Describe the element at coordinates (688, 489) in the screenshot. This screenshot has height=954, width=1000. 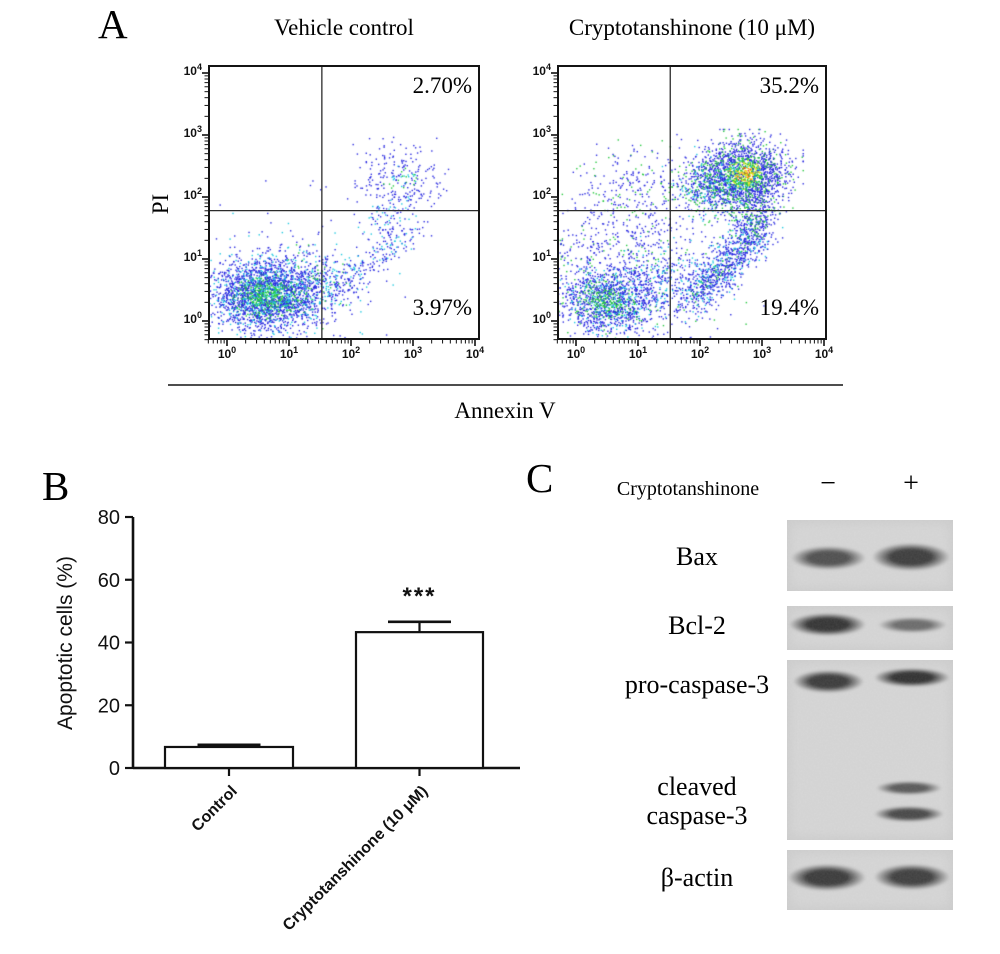
I see `blot-header: Cryptotanshinone` at that location.